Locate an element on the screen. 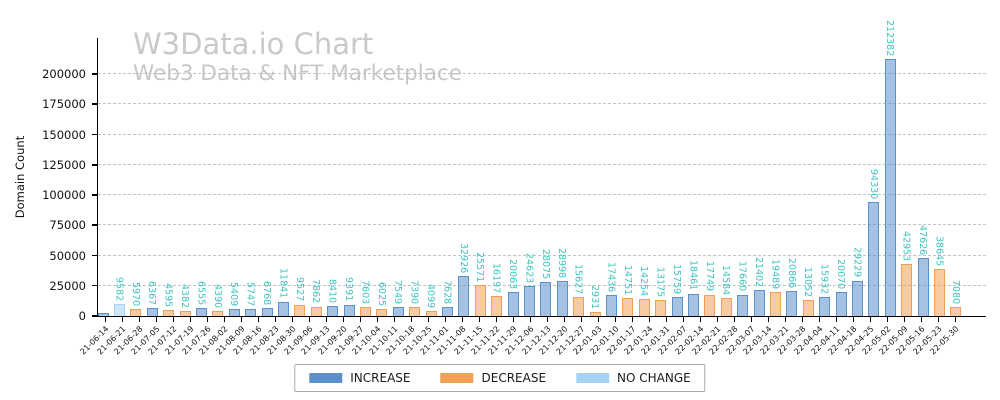 This screenshot has width=1000, height=400. bar-value-label: 19489 is located at coordinates (775, 274).